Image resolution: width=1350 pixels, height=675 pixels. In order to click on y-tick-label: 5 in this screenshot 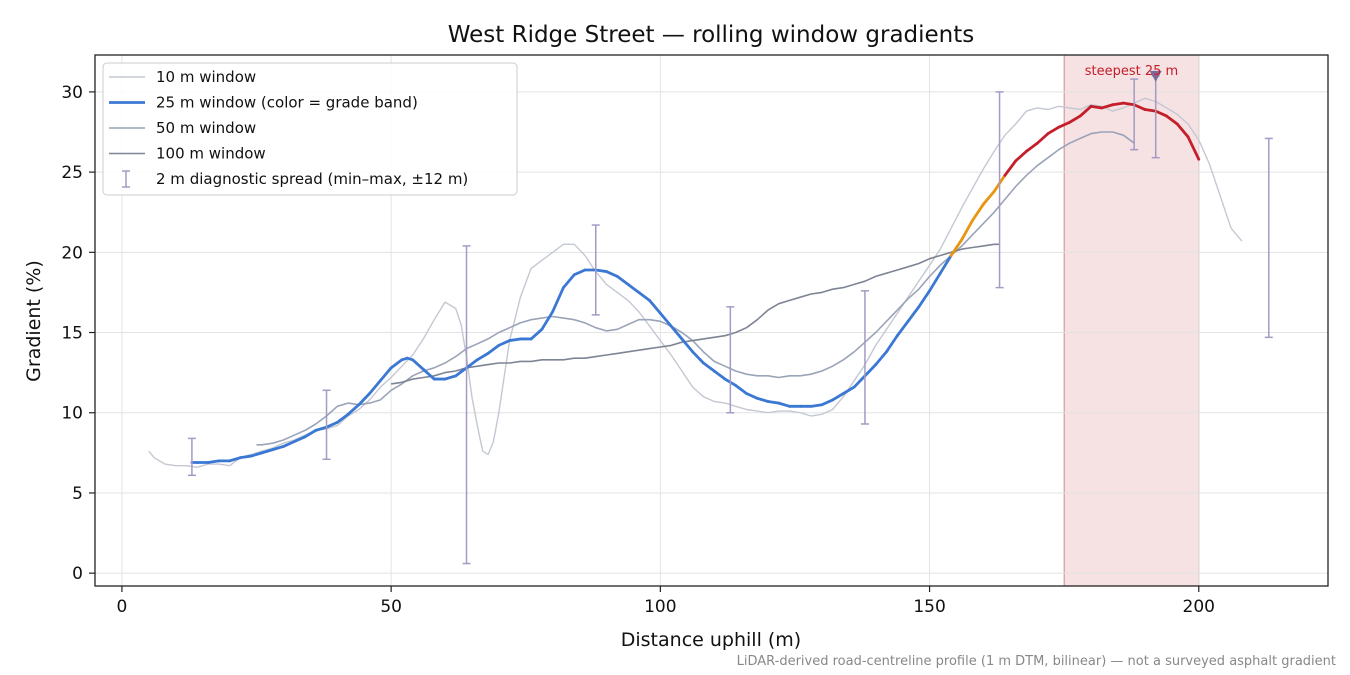, I will do `click(77, 494)`.